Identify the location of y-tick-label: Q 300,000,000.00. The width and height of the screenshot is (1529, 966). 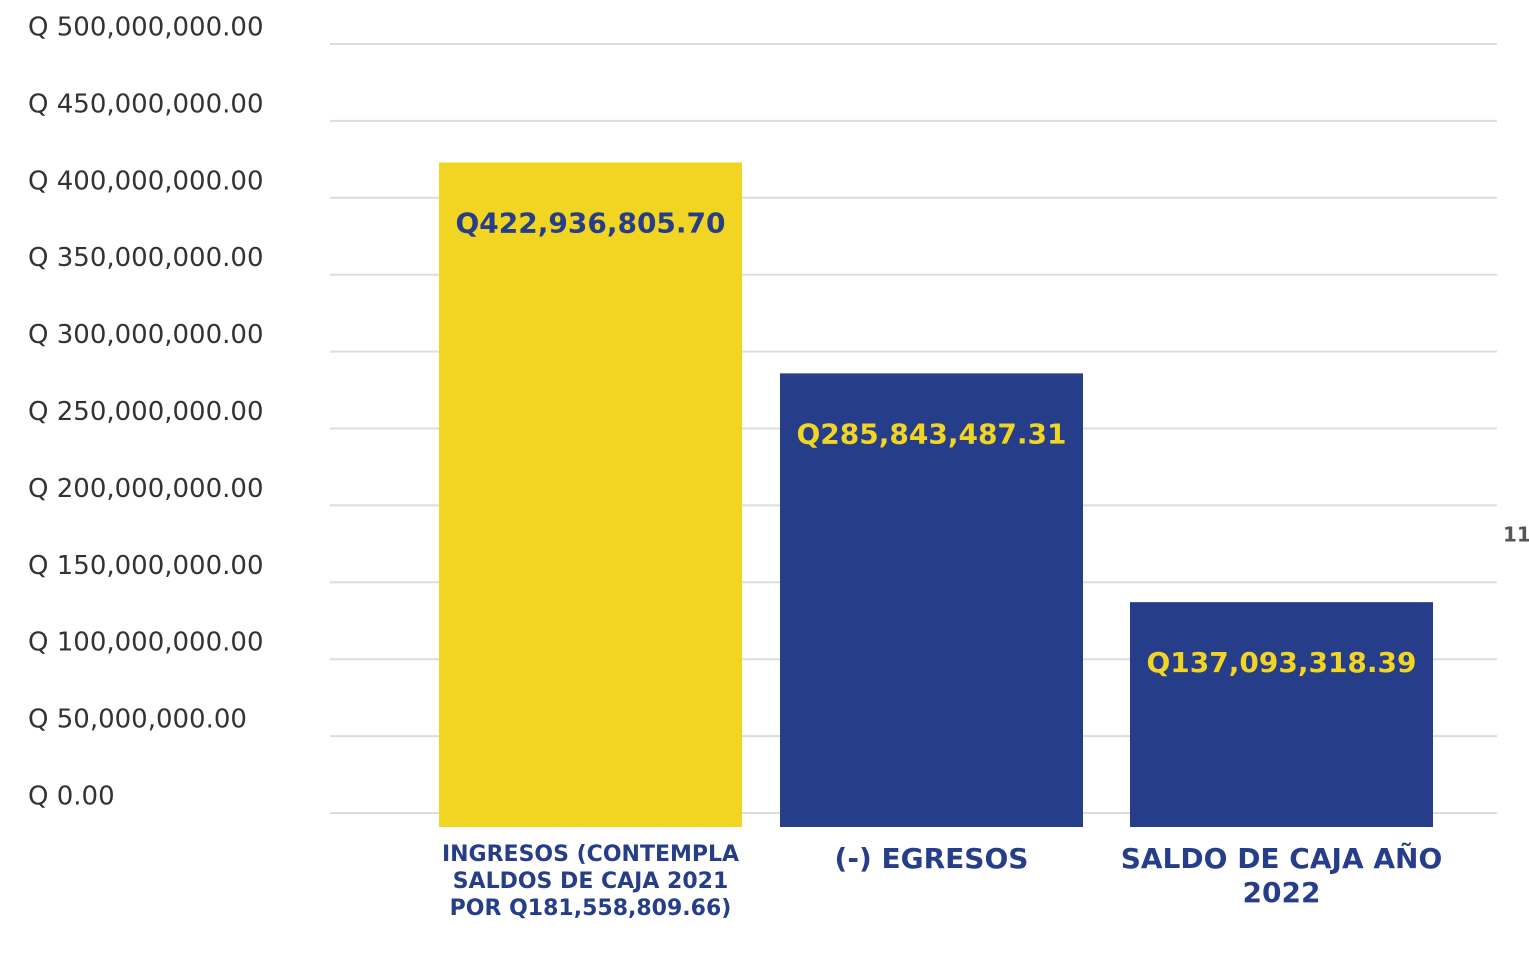
(146, 335).